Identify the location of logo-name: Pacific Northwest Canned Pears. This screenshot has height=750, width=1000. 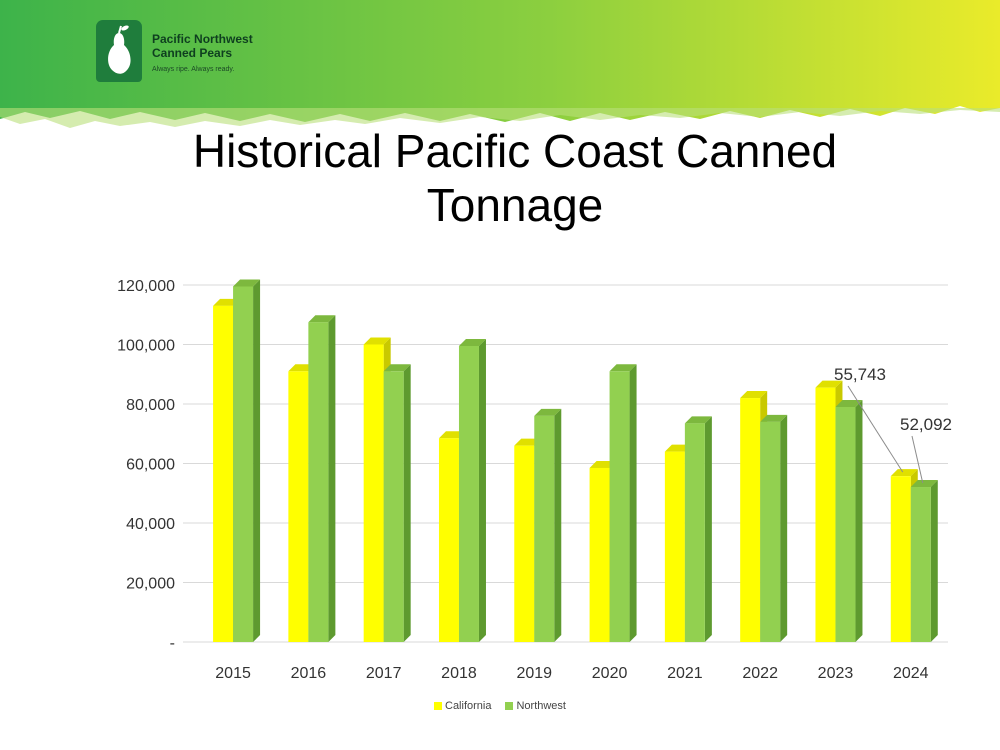
(202, 46).